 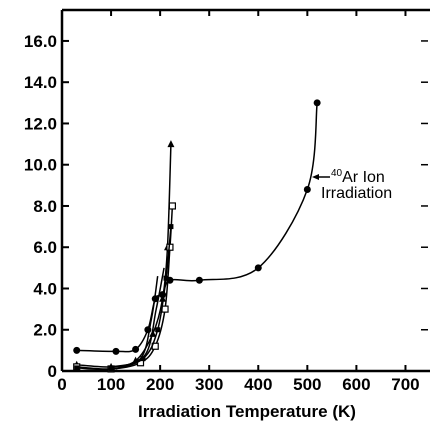 I want to click on x-tick-label: 500, so click(x=307, y=384).